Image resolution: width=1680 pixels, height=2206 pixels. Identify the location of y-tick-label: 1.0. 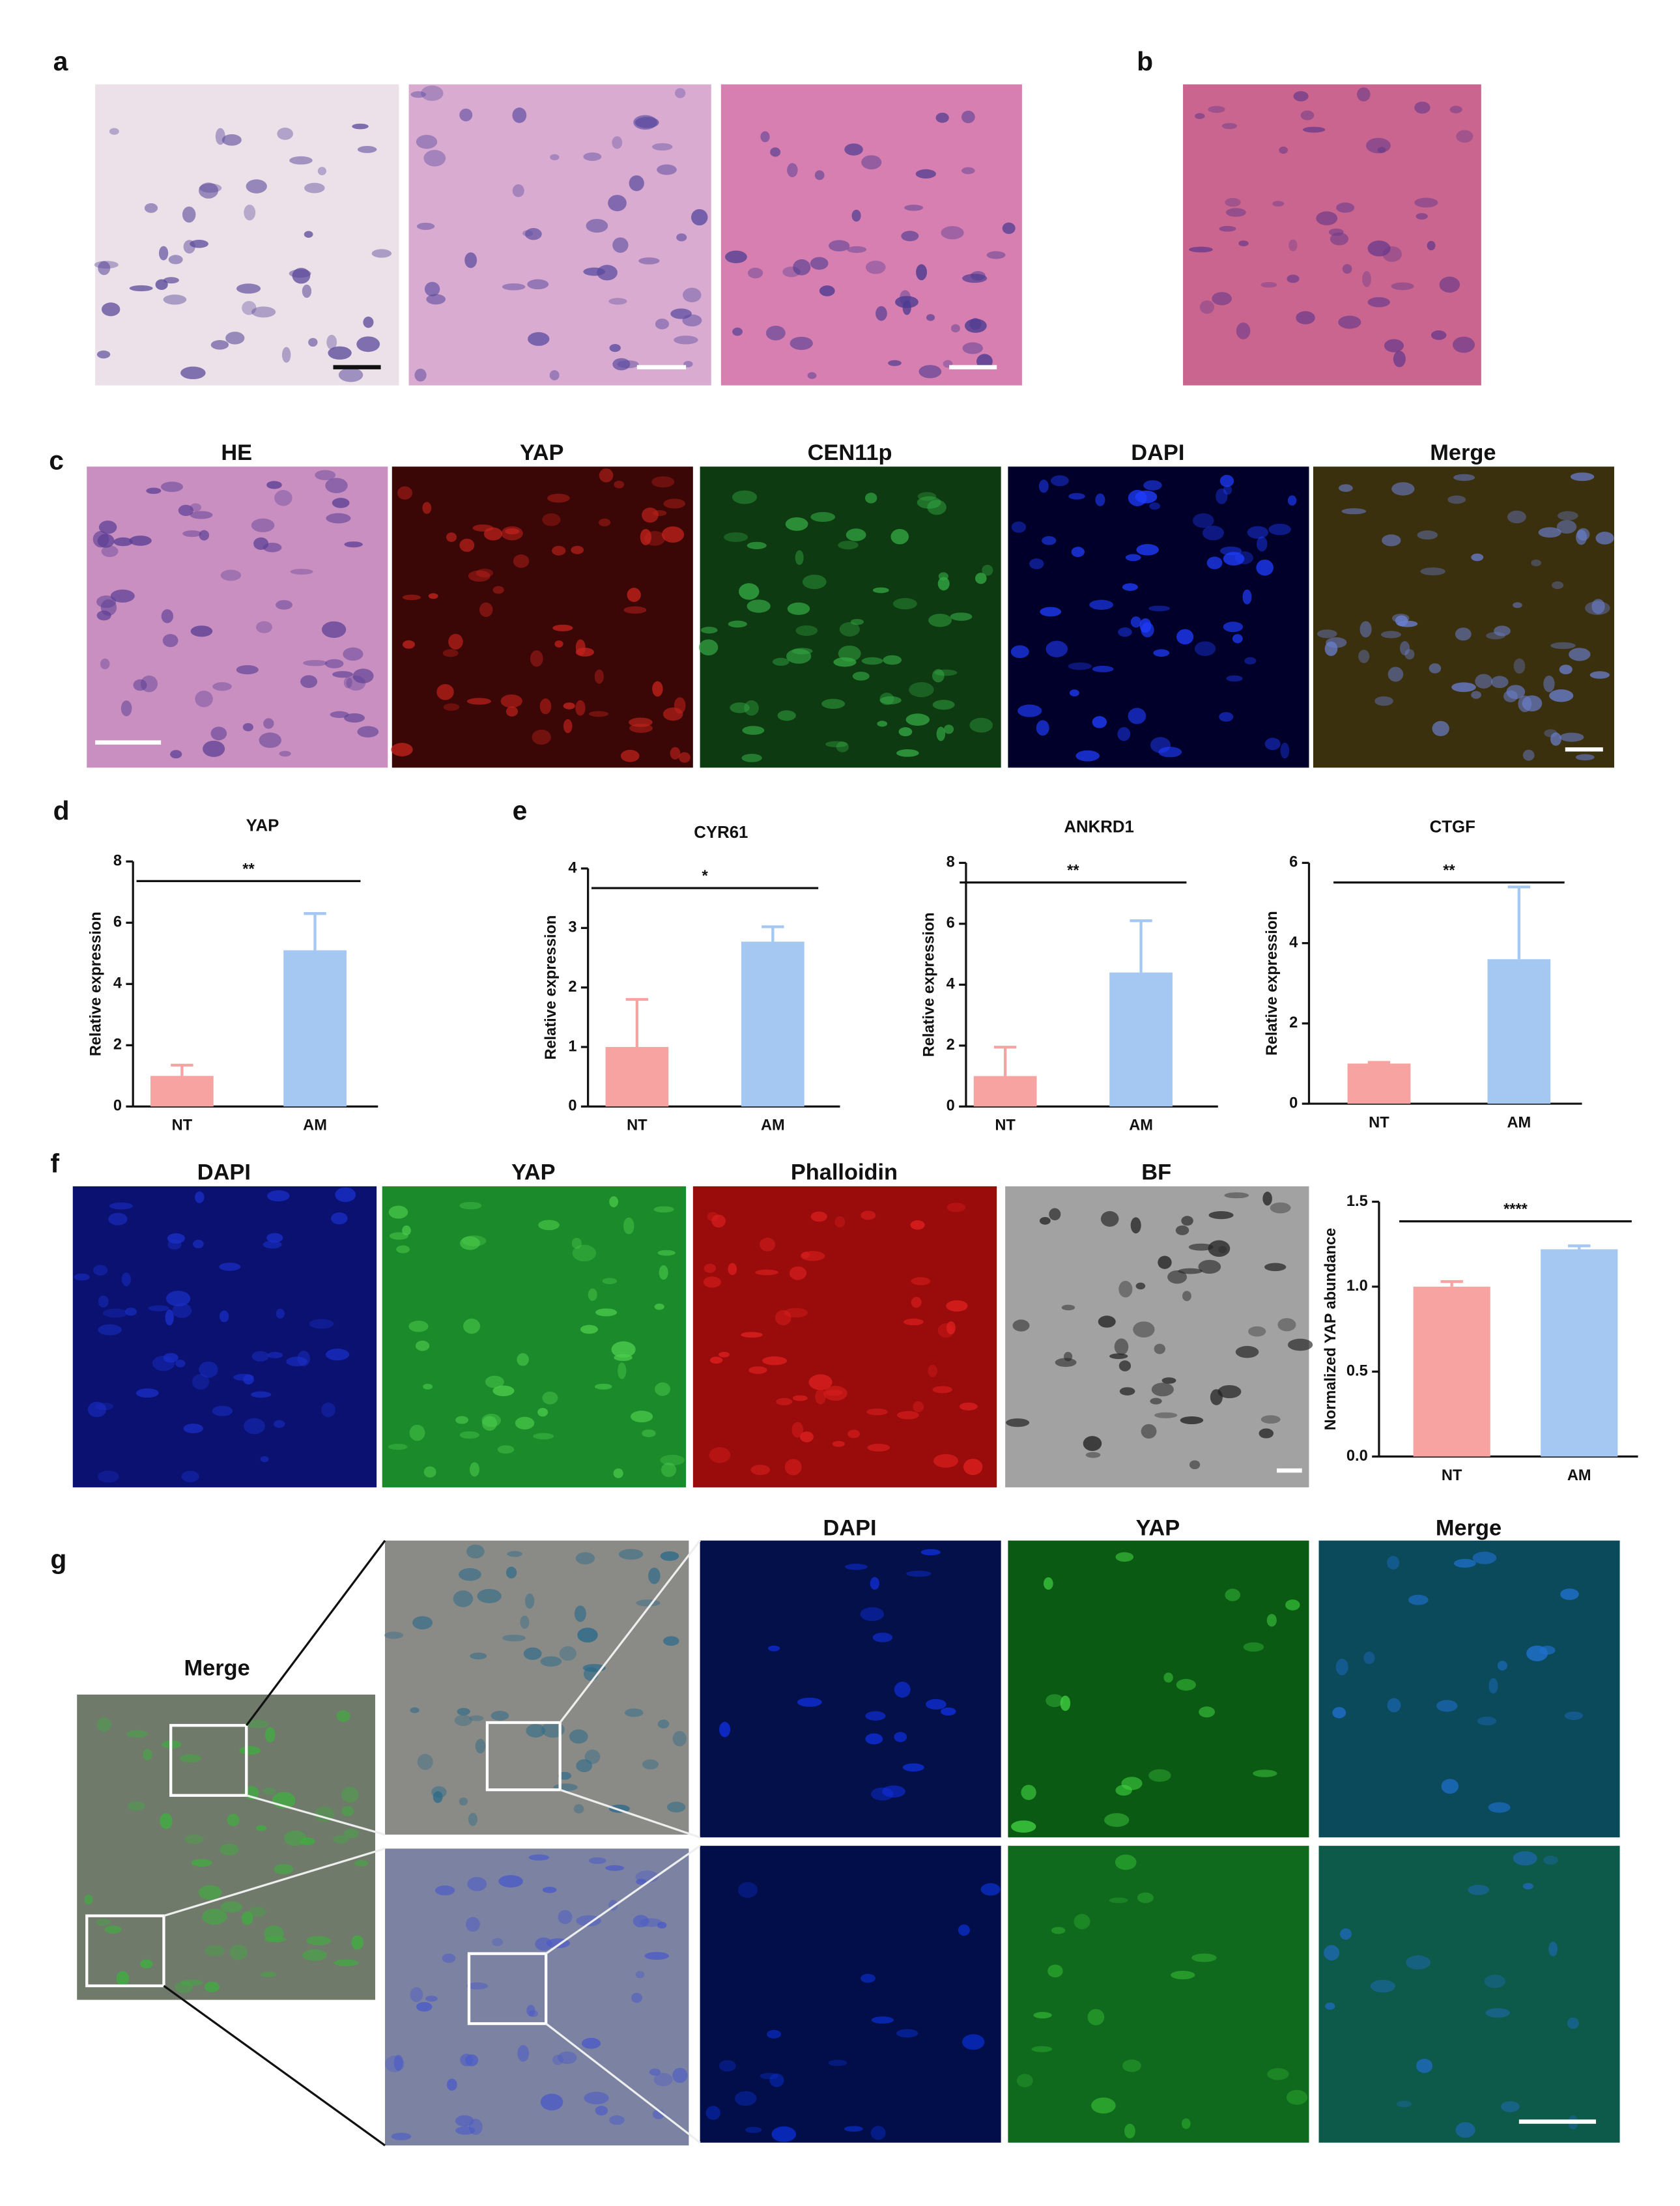
(1357, 1286).